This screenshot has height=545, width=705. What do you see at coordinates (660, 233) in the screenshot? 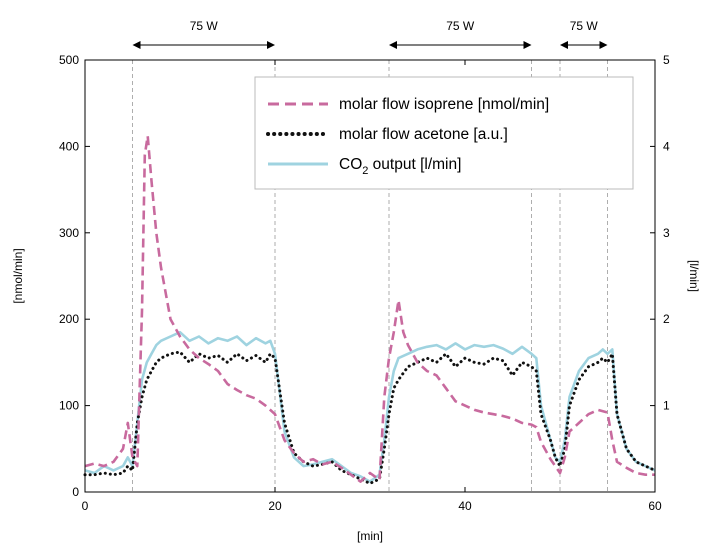
I see `right-y-axis-ticks: 1 2 3 4 5` at bounding box center [660, 233].